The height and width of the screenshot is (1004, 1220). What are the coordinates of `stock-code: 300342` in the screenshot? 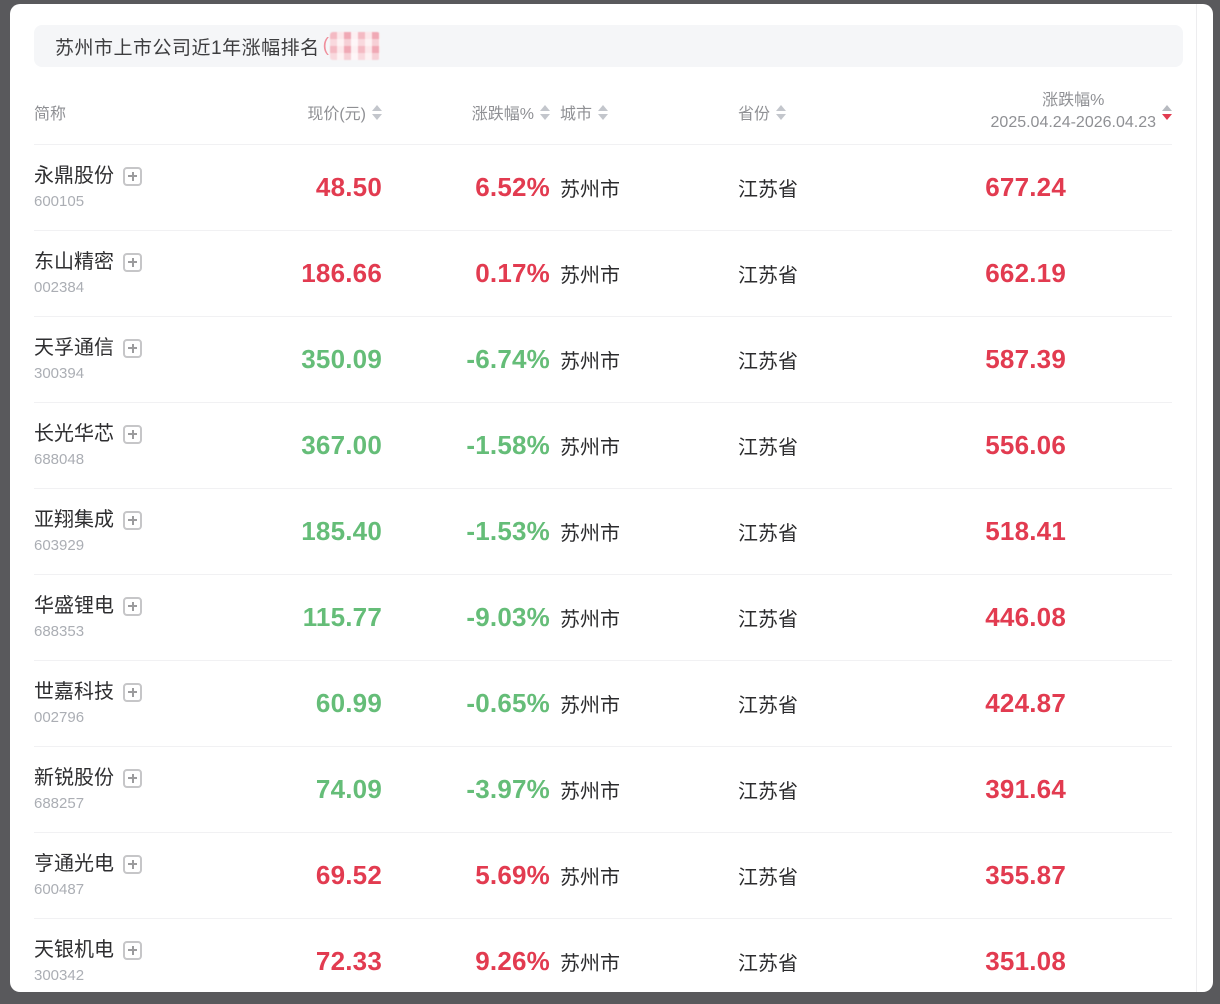 It's located at (59, 975).